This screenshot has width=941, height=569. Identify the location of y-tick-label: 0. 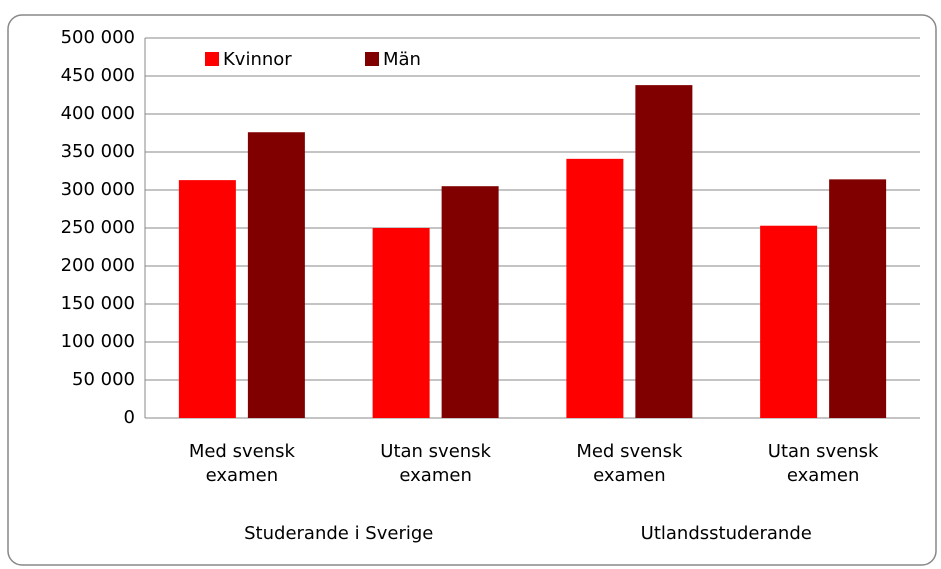
(129, 417).